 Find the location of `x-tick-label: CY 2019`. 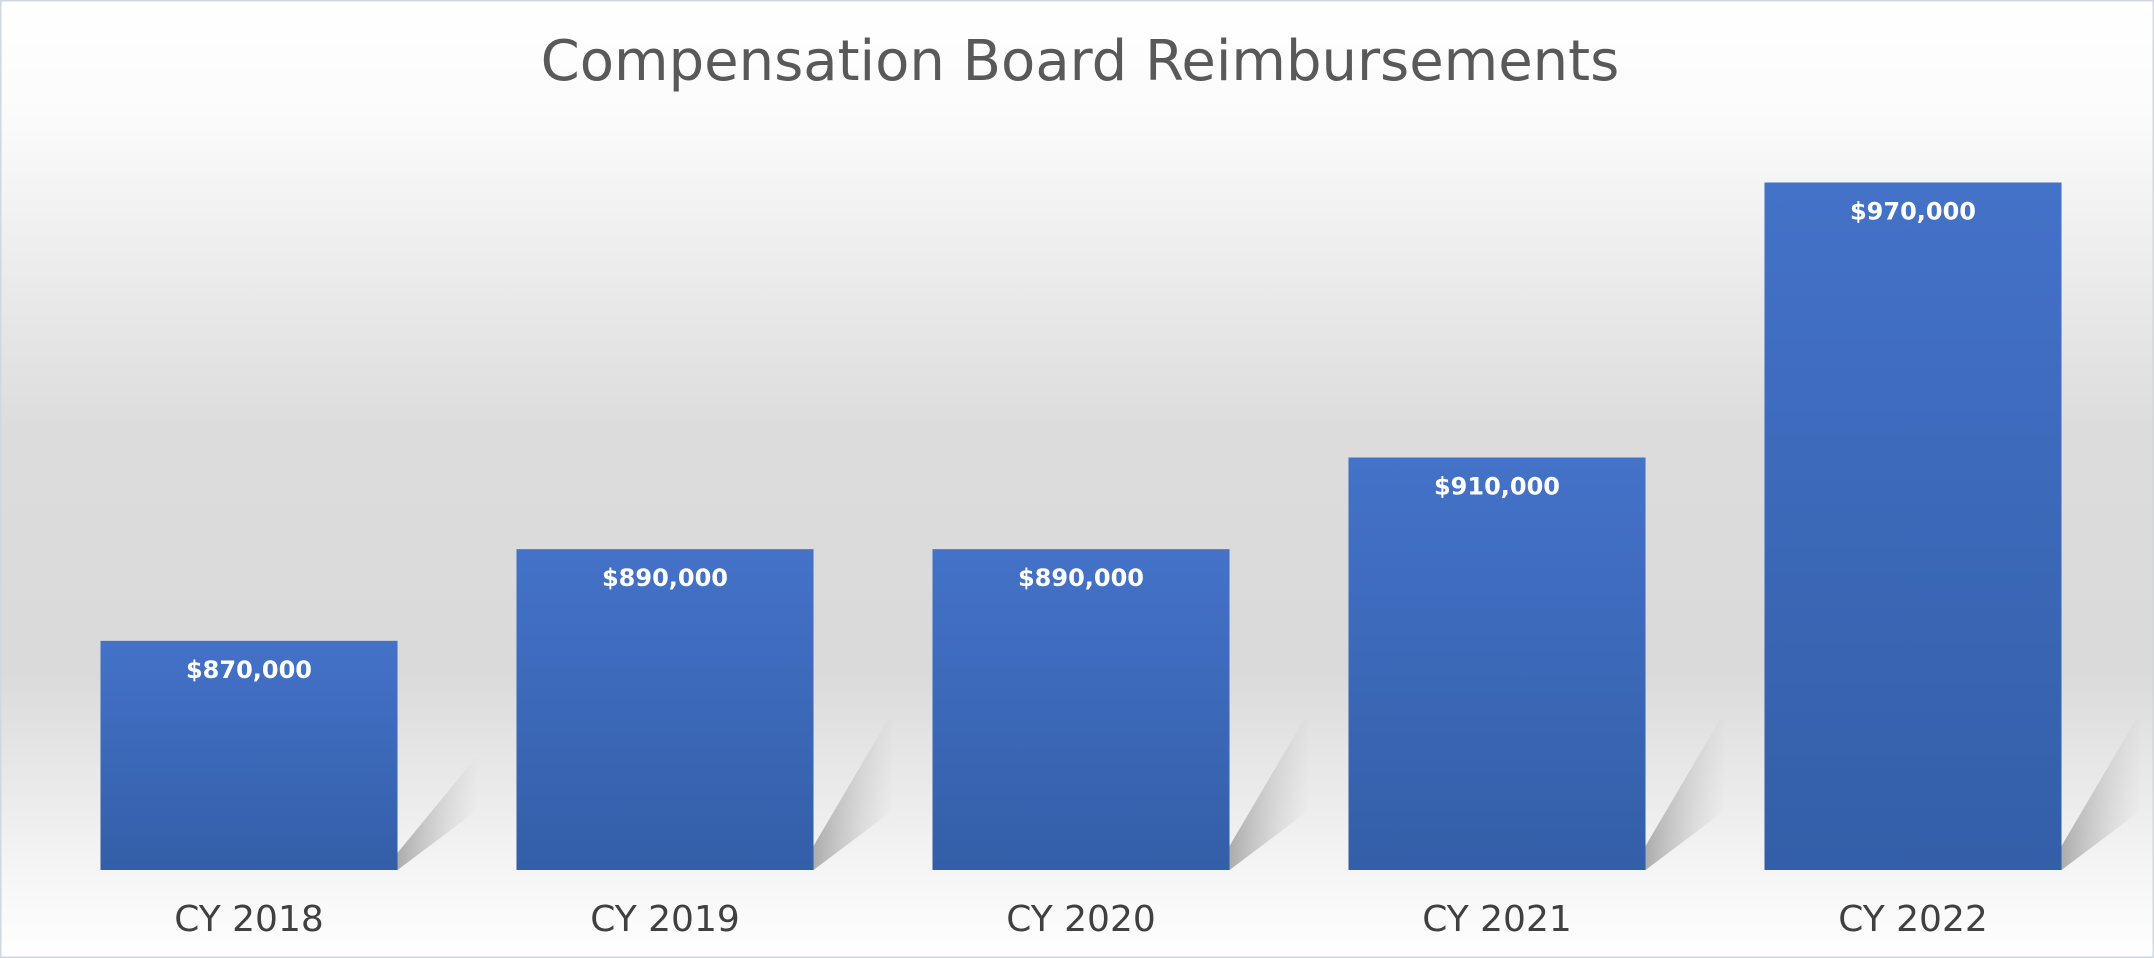

x-tick-label: CY 2019 is located at coordinates (665, 919).